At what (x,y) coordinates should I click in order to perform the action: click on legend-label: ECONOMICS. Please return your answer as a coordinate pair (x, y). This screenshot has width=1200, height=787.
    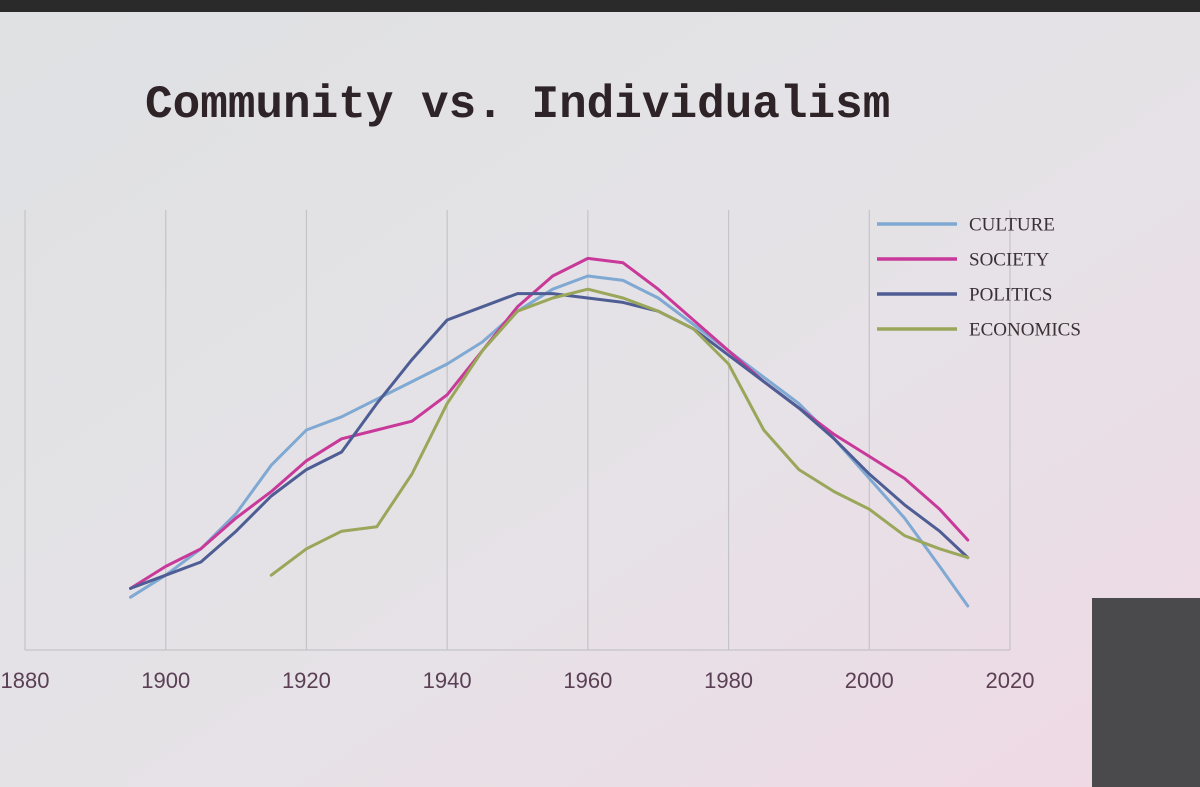
    Looking at the image, I should click on (1025, 329).